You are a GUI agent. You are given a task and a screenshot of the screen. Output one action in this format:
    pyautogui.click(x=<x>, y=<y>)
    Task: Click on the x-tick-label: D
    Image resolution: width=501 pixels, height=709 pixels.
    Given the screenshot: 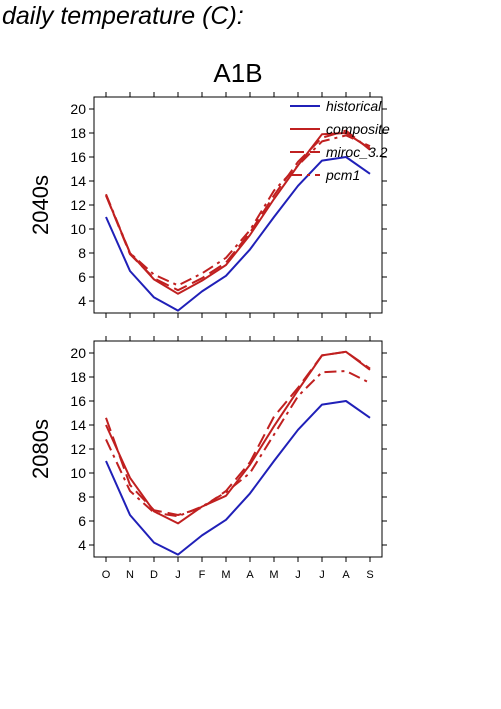 What is the action you would take?
    pyautogui.click(x=154, y=575)
    